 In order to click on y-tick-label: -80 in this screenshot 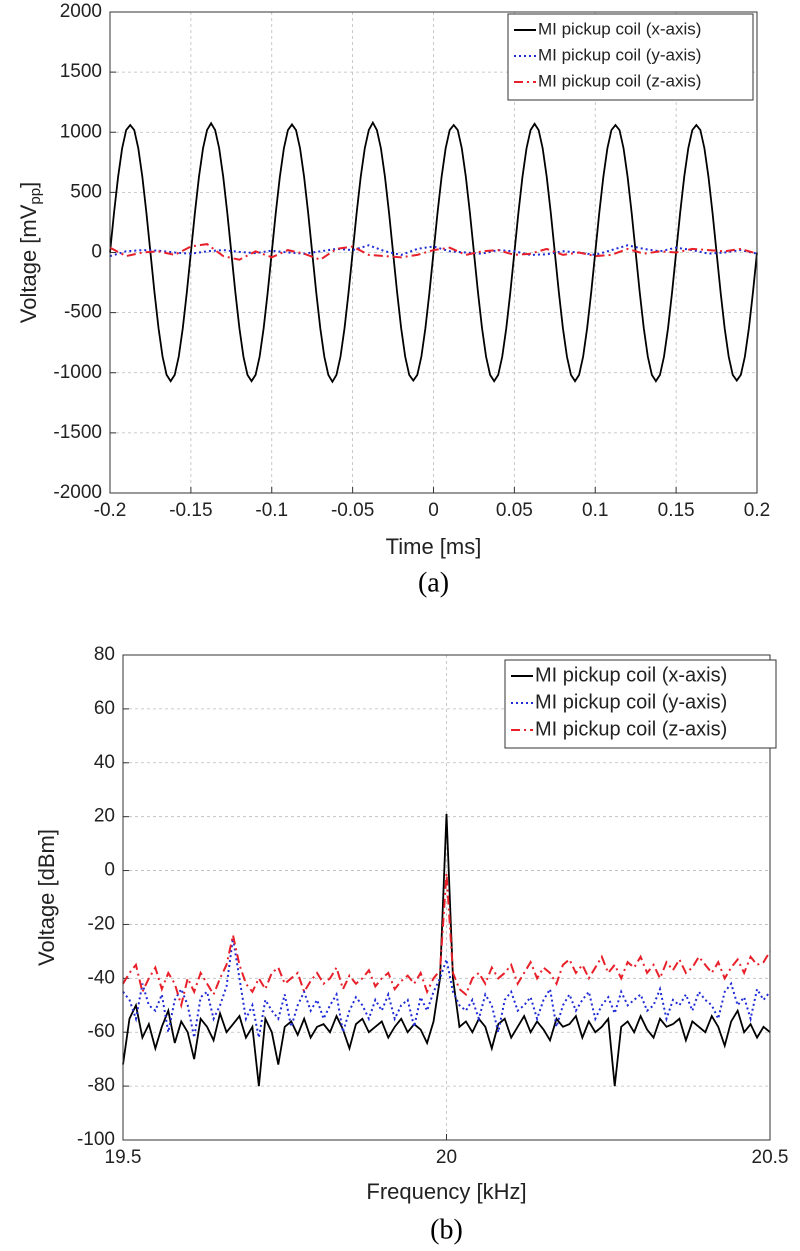, I will do `click(101, 1085)`.